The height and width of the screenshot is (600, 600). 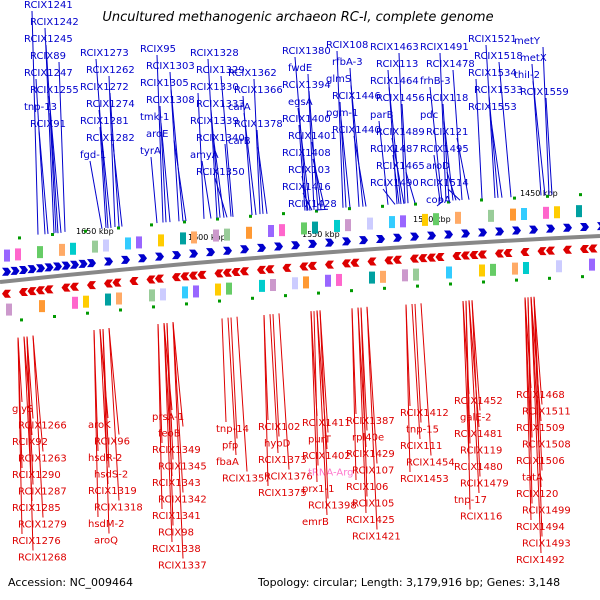 What do you see at coordinates (118, 508) in the screenshot?
I see `reverse-gene-label: RCIX1318` at bounding box center [118, 508].